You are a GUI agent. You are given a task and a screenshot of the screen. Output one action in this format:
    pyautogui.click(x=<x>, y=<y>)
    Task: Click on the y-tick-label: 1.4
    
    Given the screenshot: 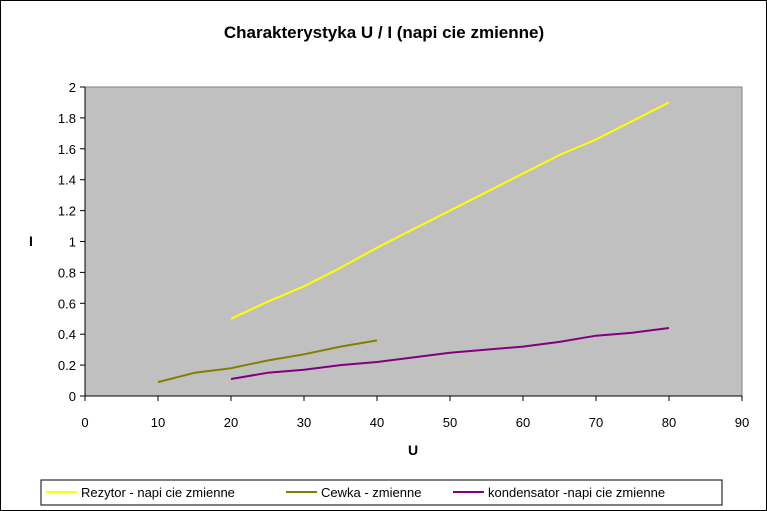 What is the action you would take?
    pyautogui.click(x=67, y=180)
    